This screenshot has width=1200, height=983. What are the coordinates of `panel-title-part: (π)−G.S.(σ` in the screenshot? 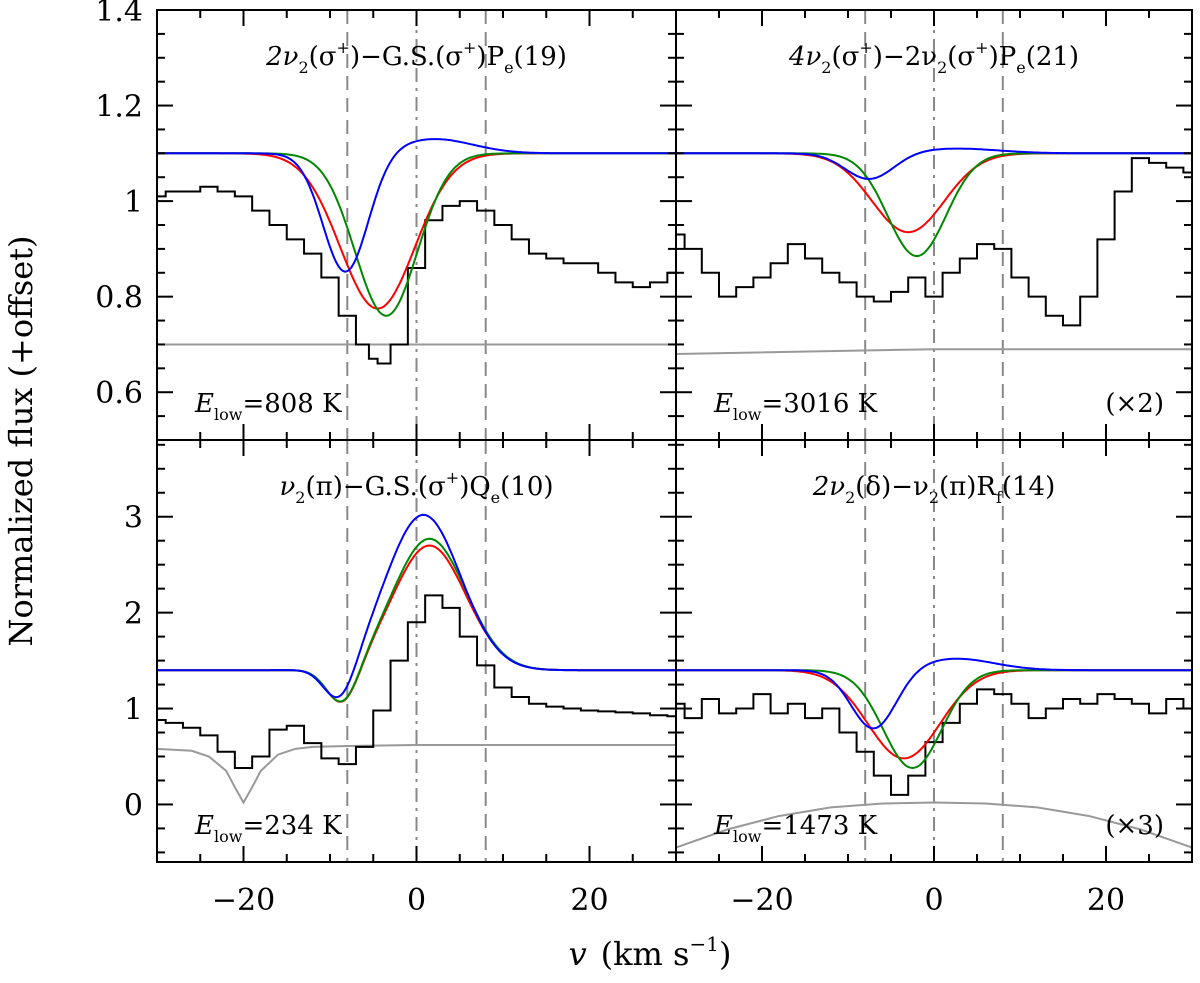 It's located at (375, 487).